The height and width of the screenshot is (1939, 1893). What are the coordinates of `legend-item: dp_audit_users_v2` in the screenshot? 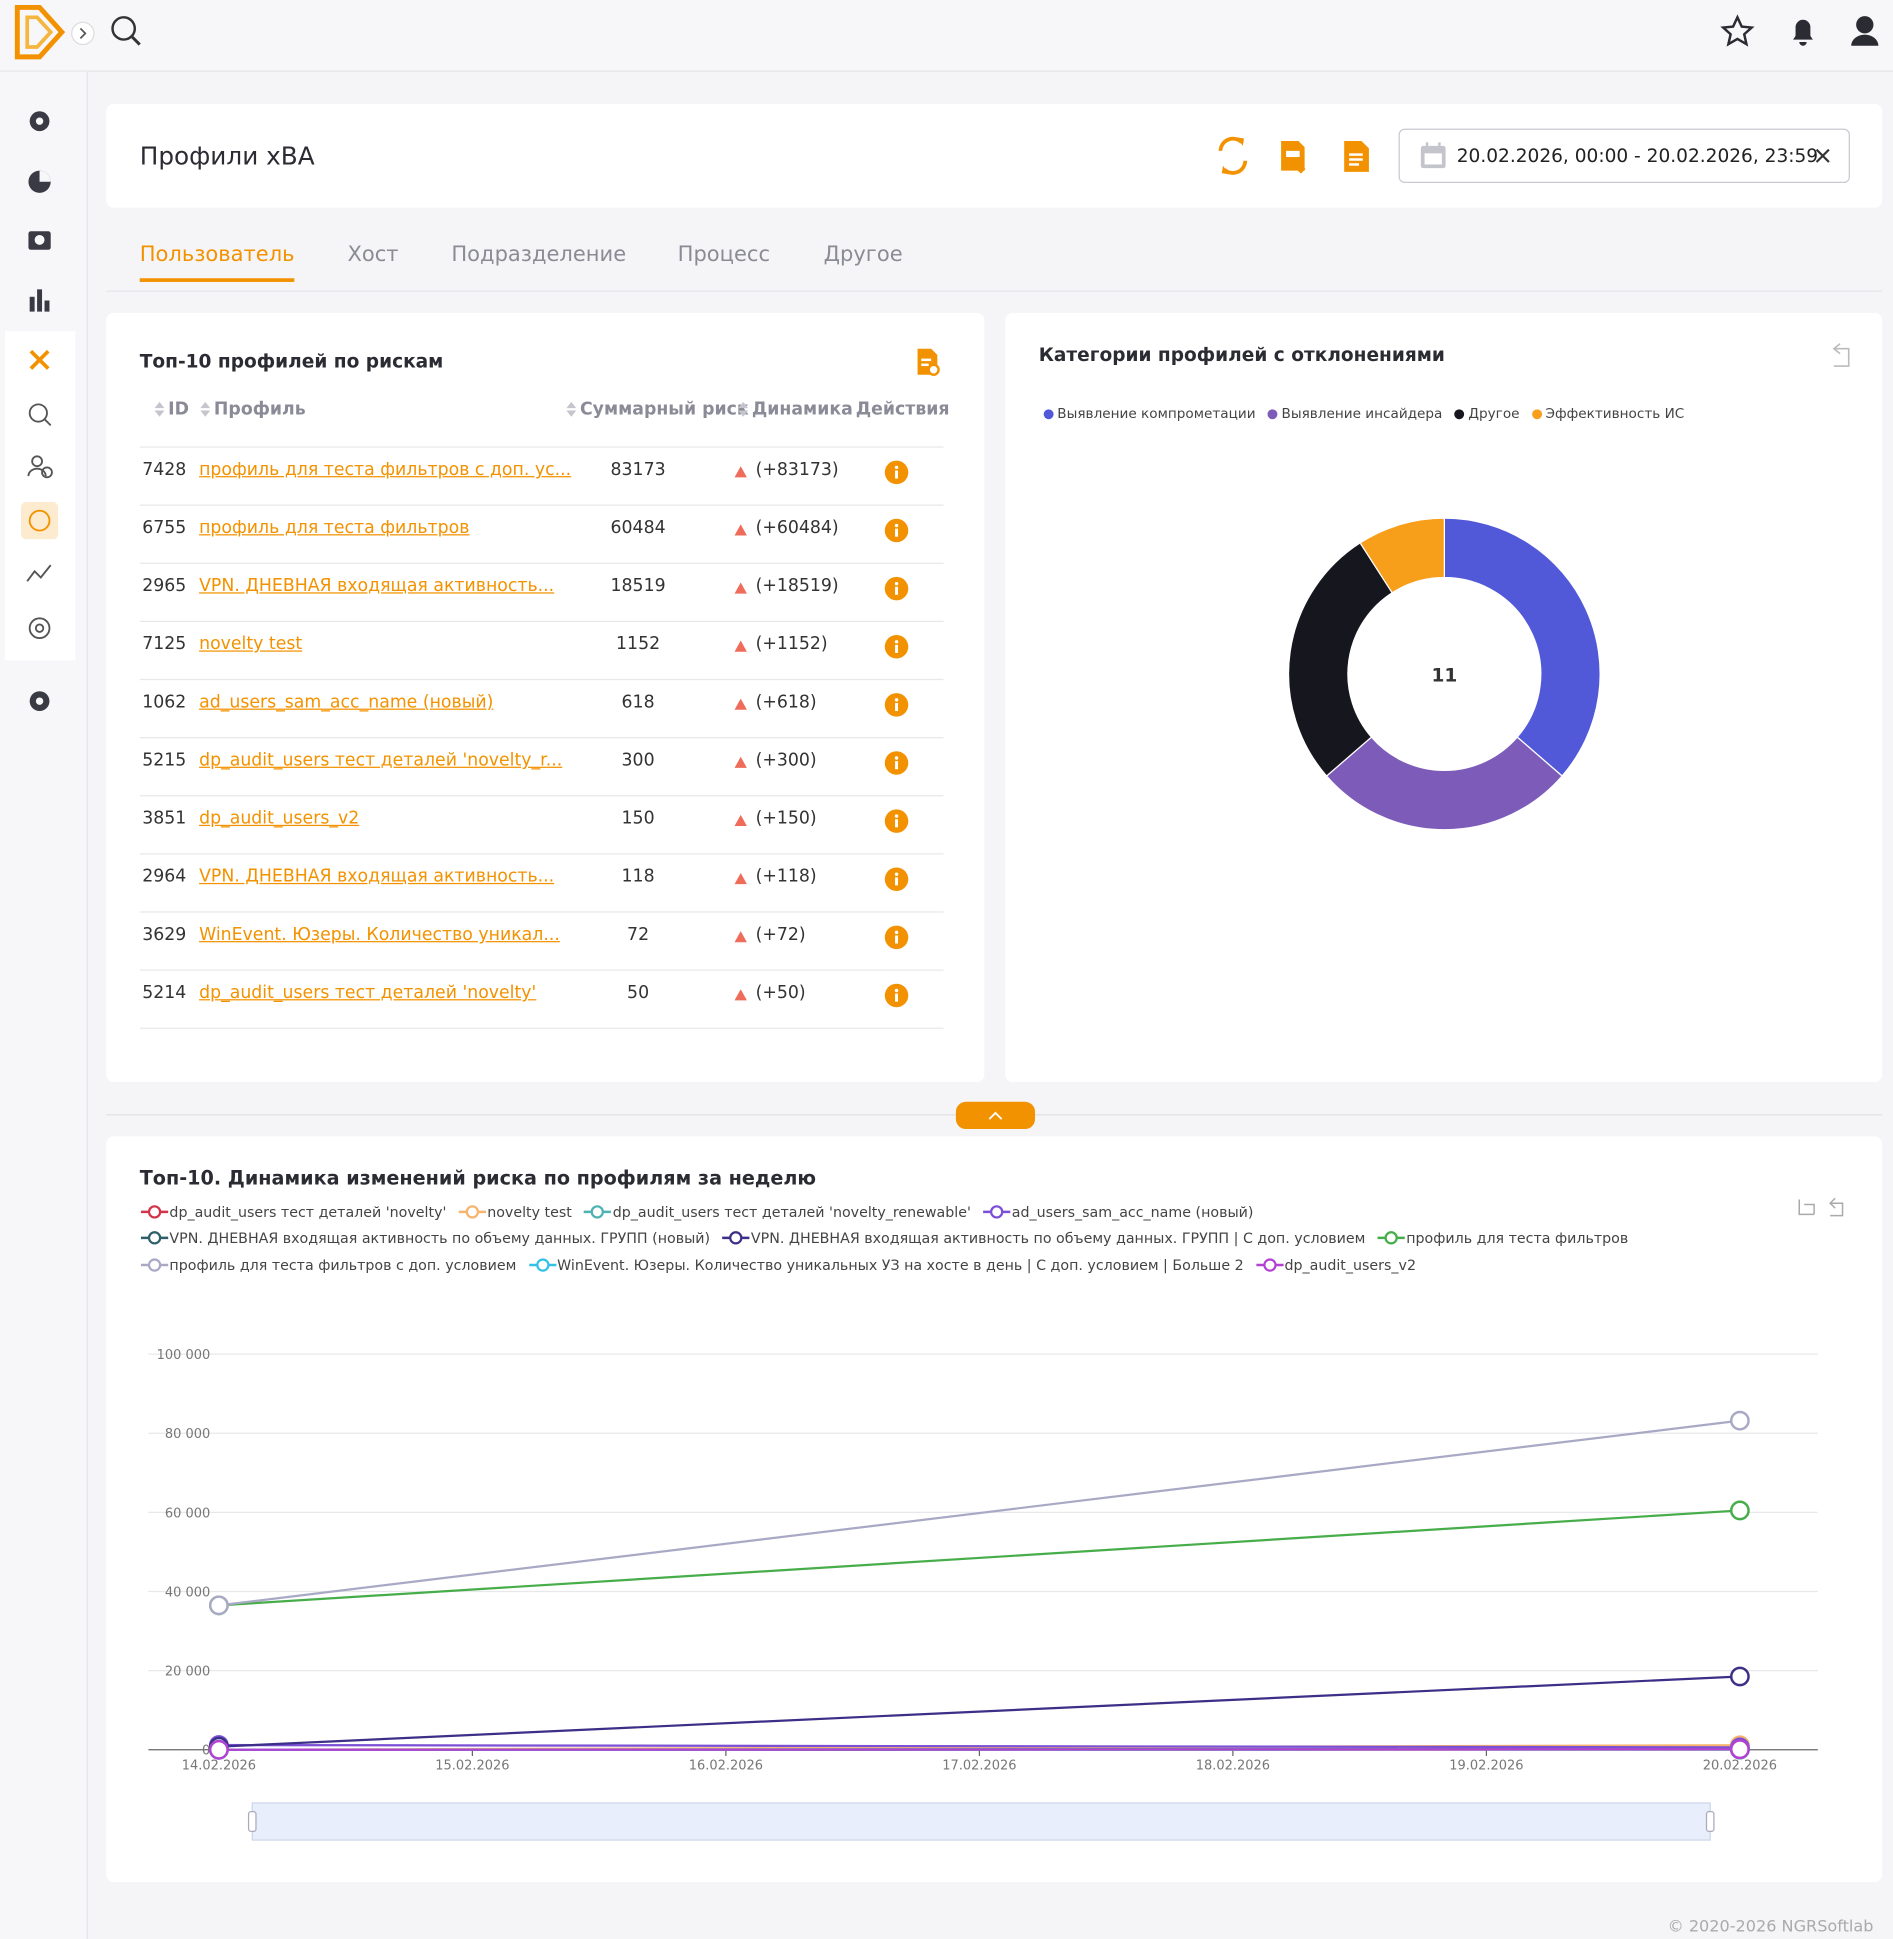 It's located at (1335, 1264).